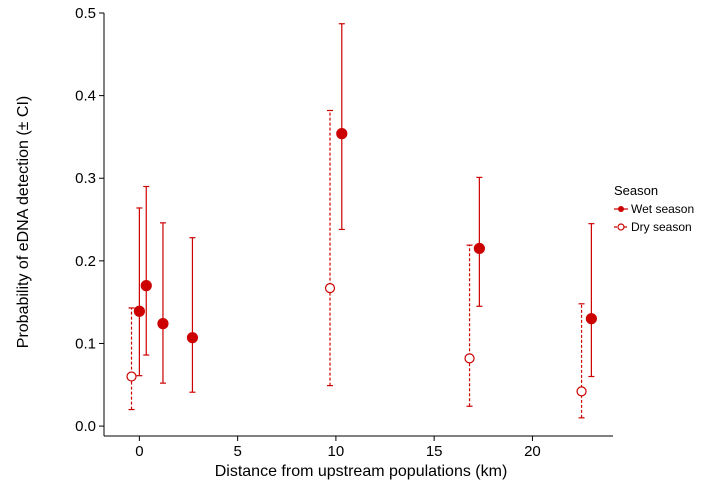  I want to click on legend-title: Season, so click(636, 190).